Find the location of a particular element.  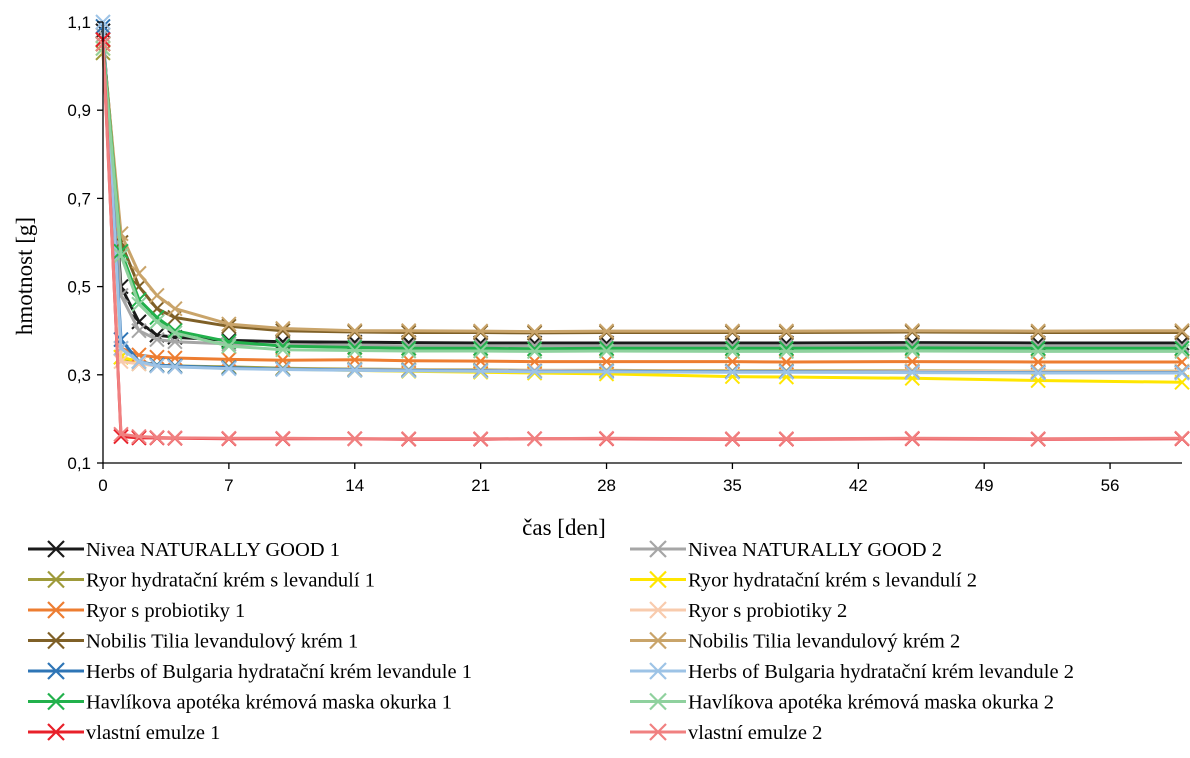

y-tick-label: 0,9 is located at coordinates (79, 110).